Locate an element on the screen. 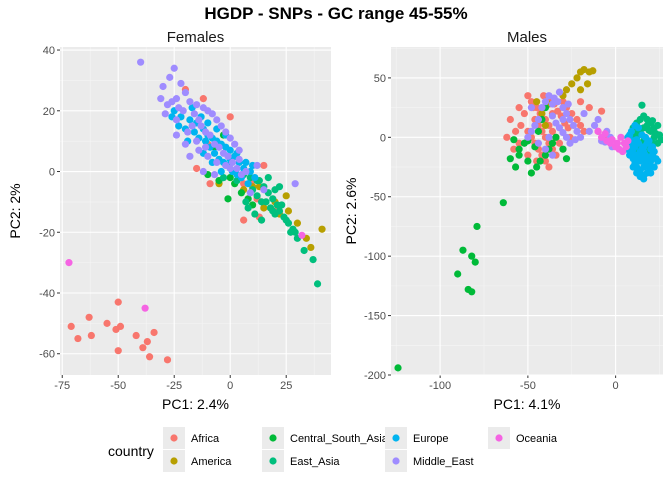 The image size is (672, 485). legend-item-central-south-asia: Central_South_Asia is located at coordinates (325, 438).